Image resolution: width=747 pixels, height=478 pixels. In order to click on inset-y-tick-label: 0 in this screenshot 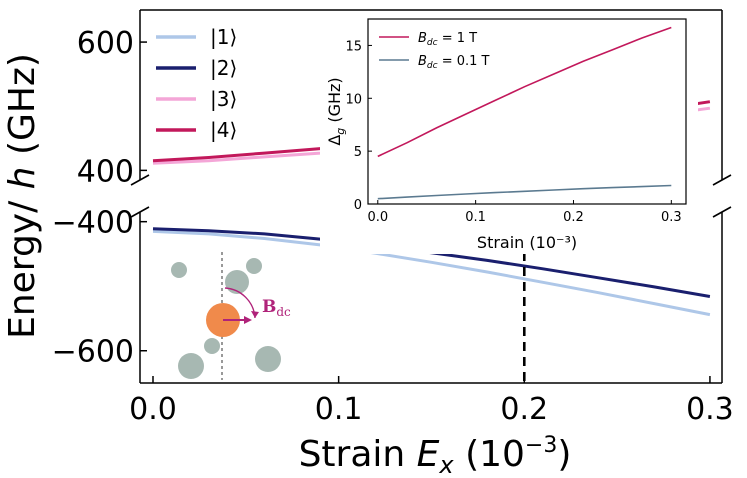, I will do `click(358, 205)`.